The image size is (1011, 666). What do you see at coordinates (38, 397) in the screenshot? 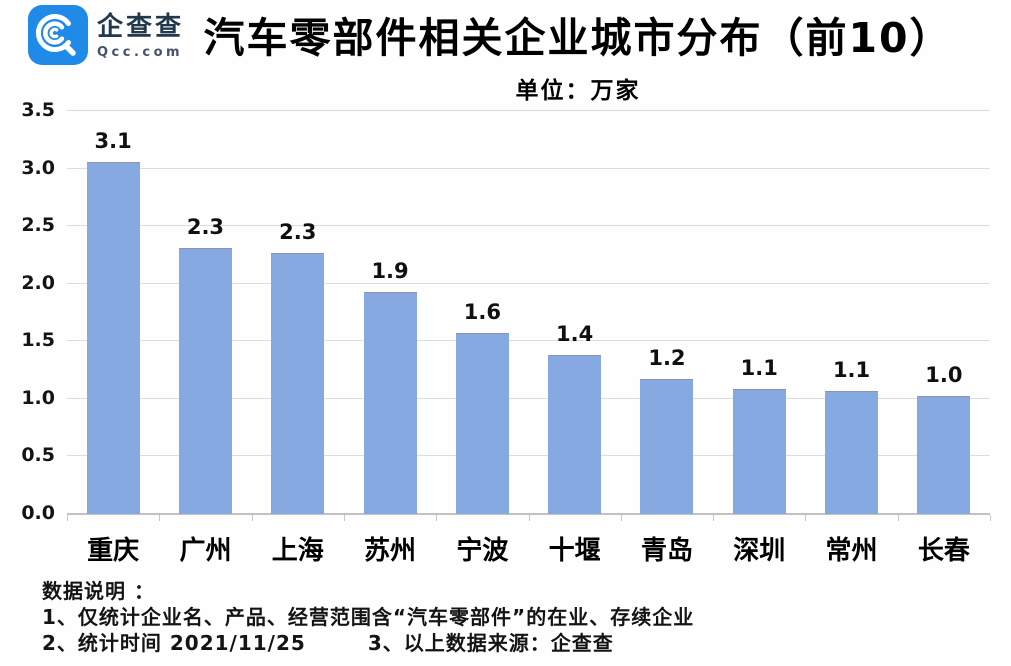
I see `y-tick-label: 1.0` at bounding box center [38, 397].